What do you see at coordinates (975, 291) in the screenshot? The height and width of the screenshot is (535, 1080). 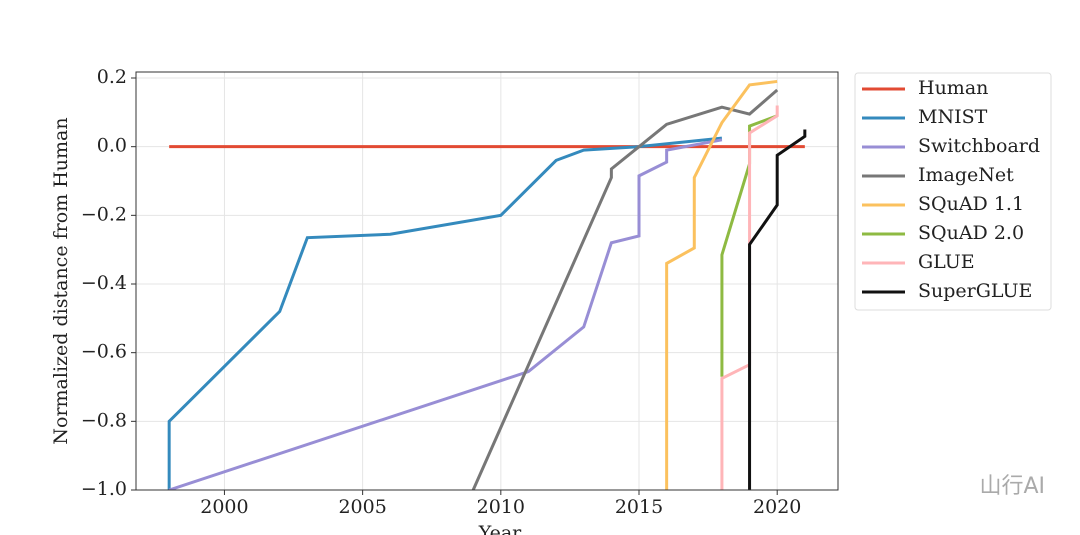 I see `legend-label: SuperGLUE` at bounding box center [975, 291].